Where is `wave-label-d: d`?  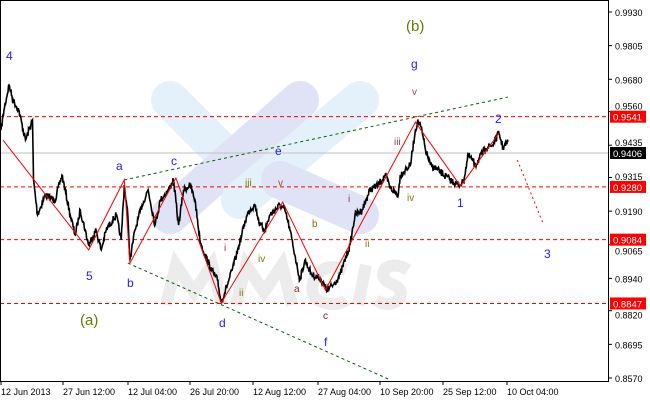
wave-label-d: d is located at coordinates (222, 323).